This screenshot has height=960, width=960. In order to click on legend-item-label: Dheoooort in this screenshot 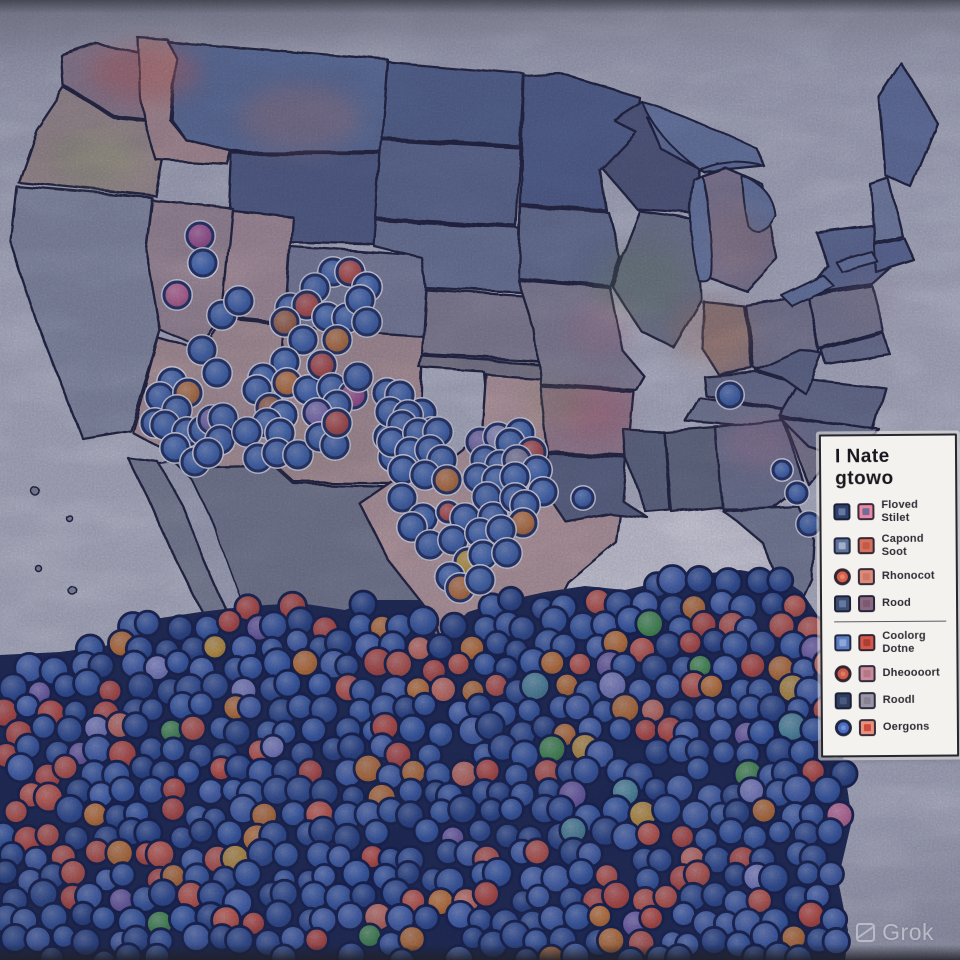, I will do `click(911, 672)`.